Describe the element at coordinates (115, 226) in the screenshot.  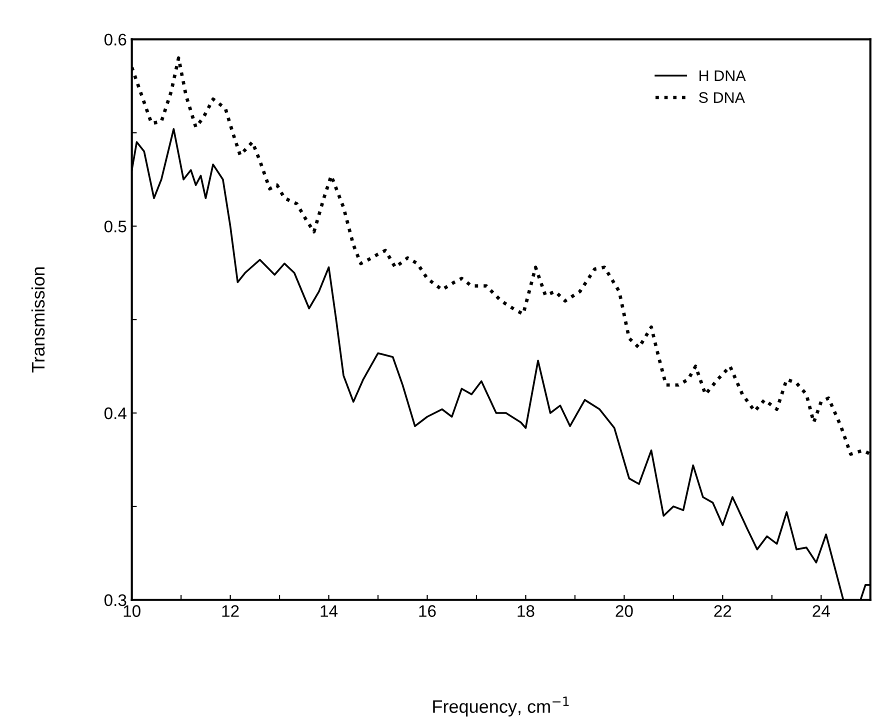
I see `y-tick-label: 0.5` at that location.